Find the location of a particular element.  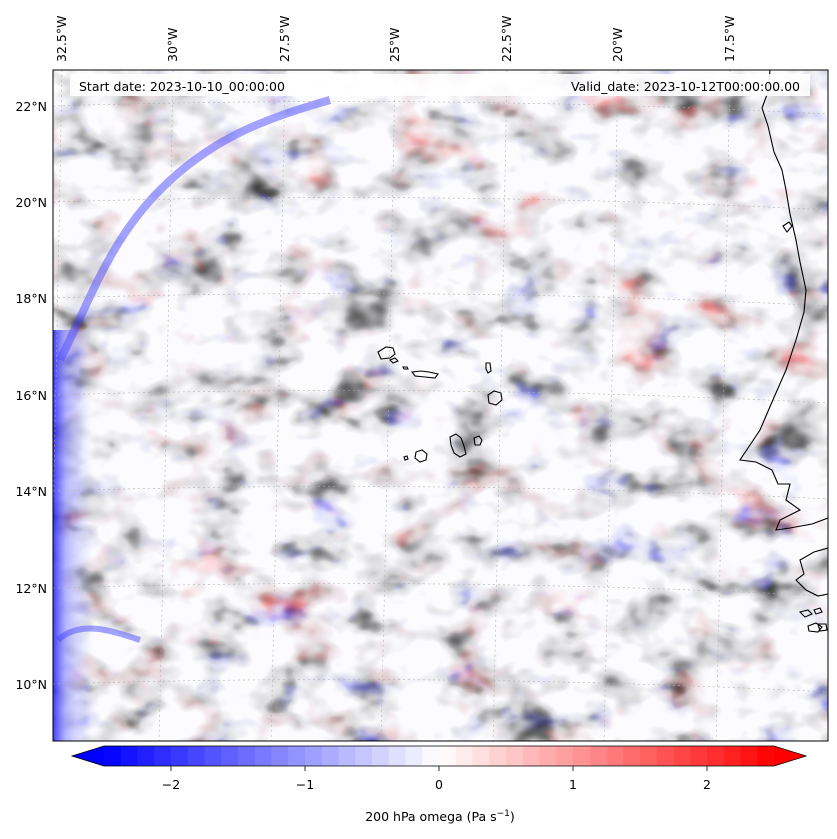

longitude-label: 32.5°W is located at coordinates (61, 39).